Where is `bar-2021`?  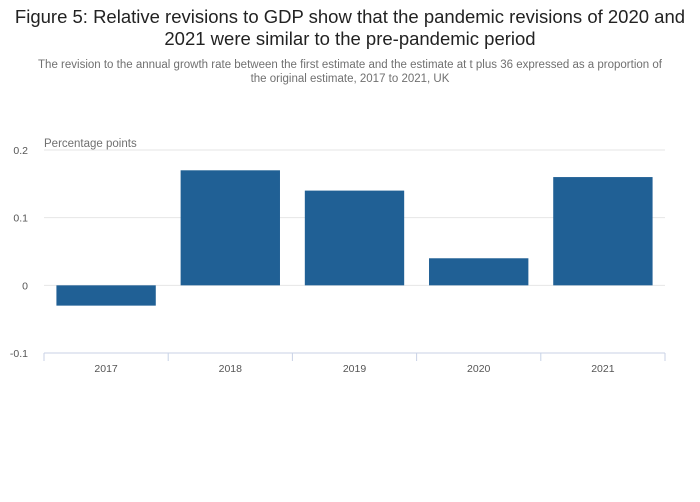 bar-2021 is located at coordinates (603, 231).